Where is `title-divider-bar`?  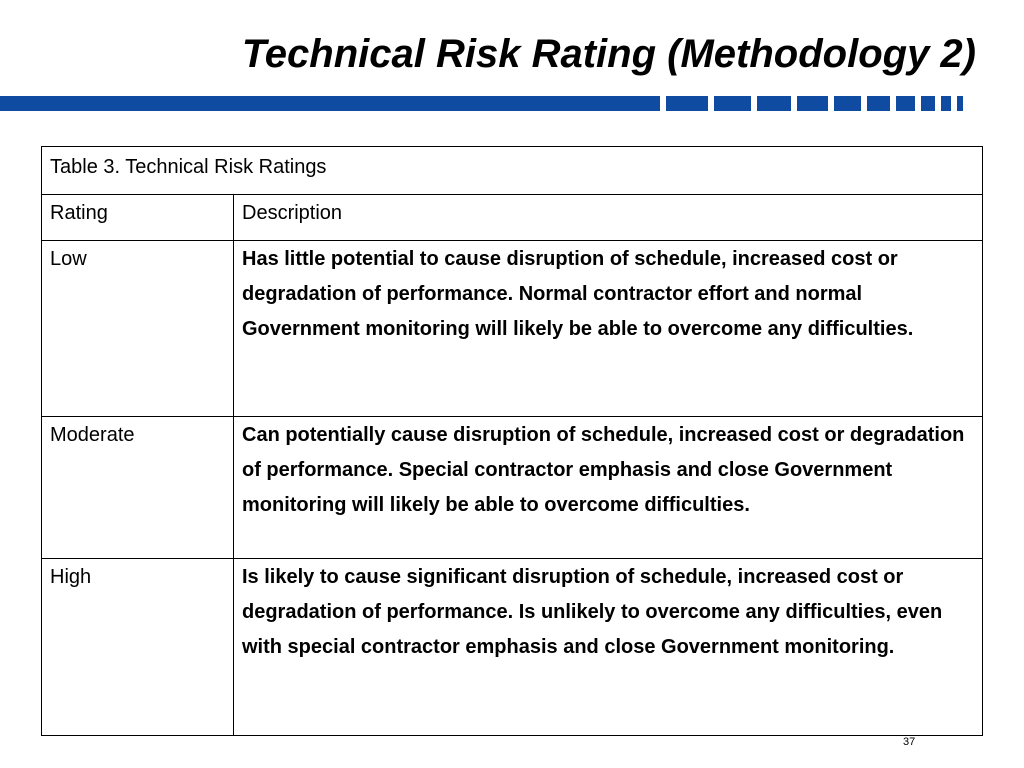 title-divider-bar is located at coordinates (512, 103).